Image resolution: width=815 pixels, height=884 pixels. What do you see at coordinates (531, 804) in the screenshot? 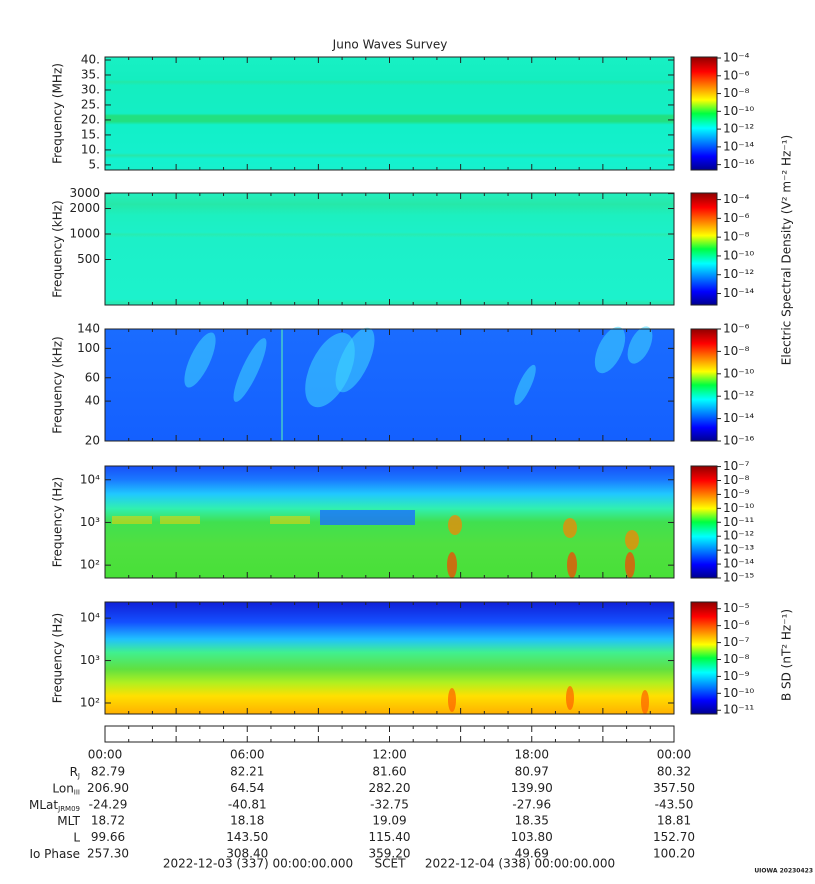
I see `ephemeris-value: -27.96` at bounding box center [531, 804].